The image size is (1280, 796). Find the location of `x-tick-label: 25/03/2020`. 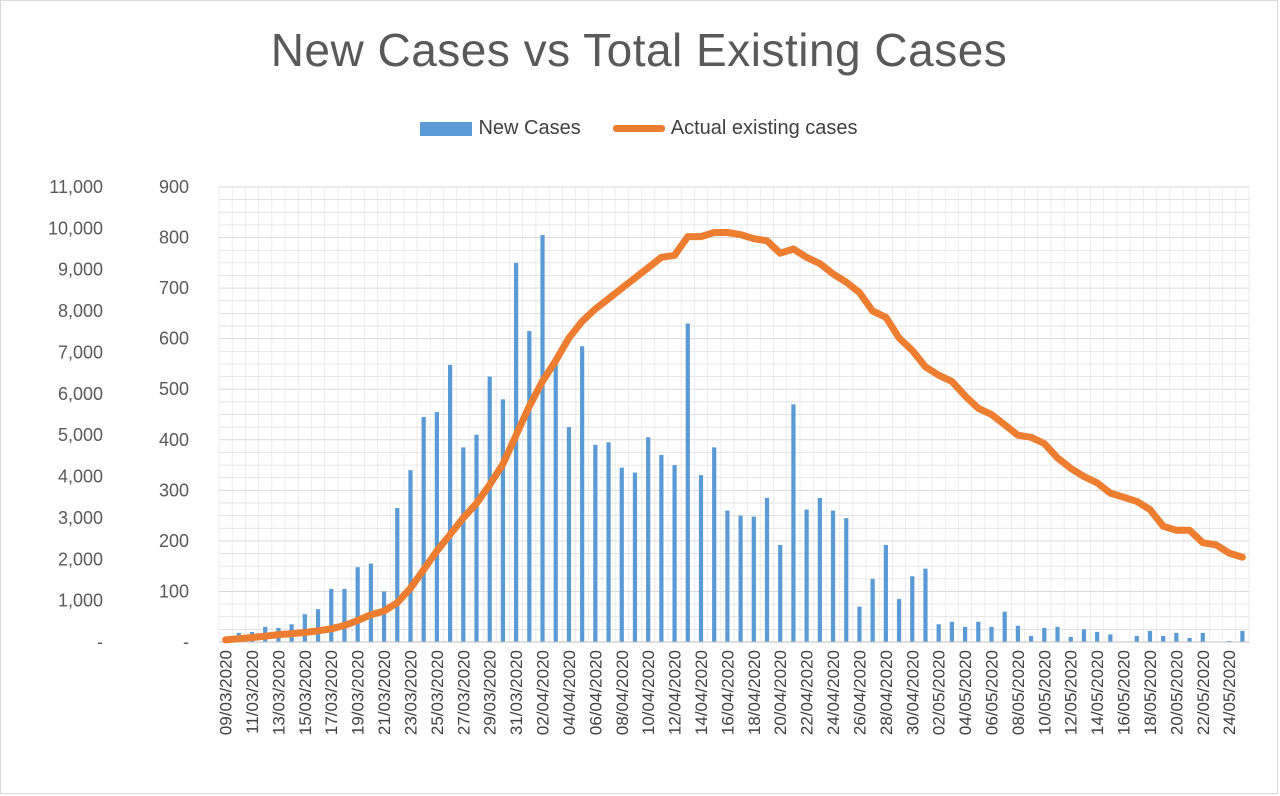

x-tick-label: 25/03/2020 is located at coordinates (437, 692).